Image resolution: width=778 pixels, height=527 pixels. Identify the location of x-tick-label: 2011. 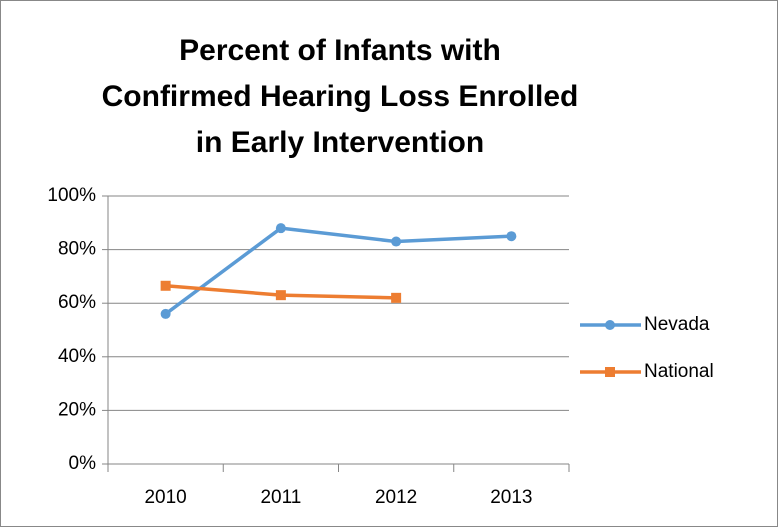
(280, 497).